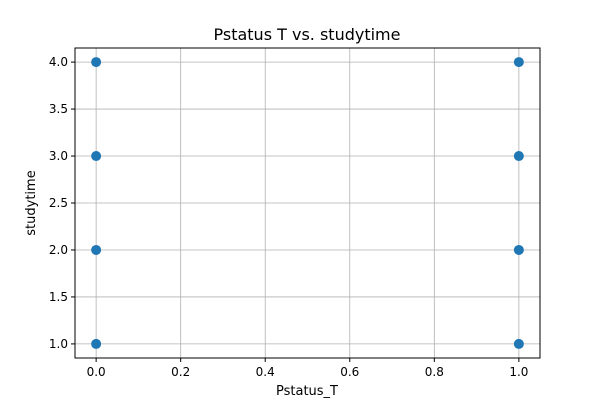 This screenshot has width=600, height=404. Describe the element at coordinates (58, 297) in the screenshot. I see `y-tick-label: 1.5` at that location.